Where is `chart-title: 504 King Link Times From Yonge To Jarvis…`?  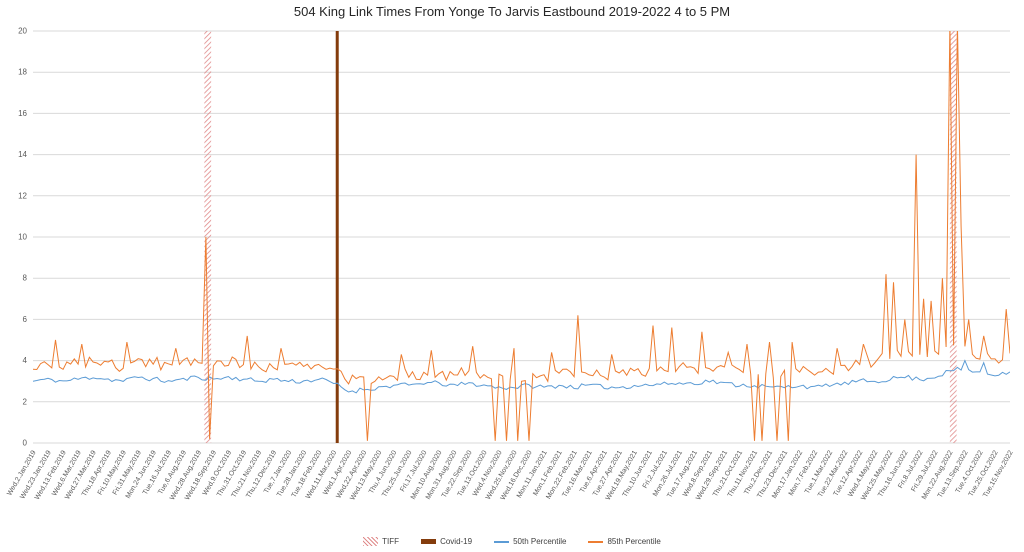 chart-title: 504 King Link Times From Yonge To Jarvis… is located at coordinates (512, 11).